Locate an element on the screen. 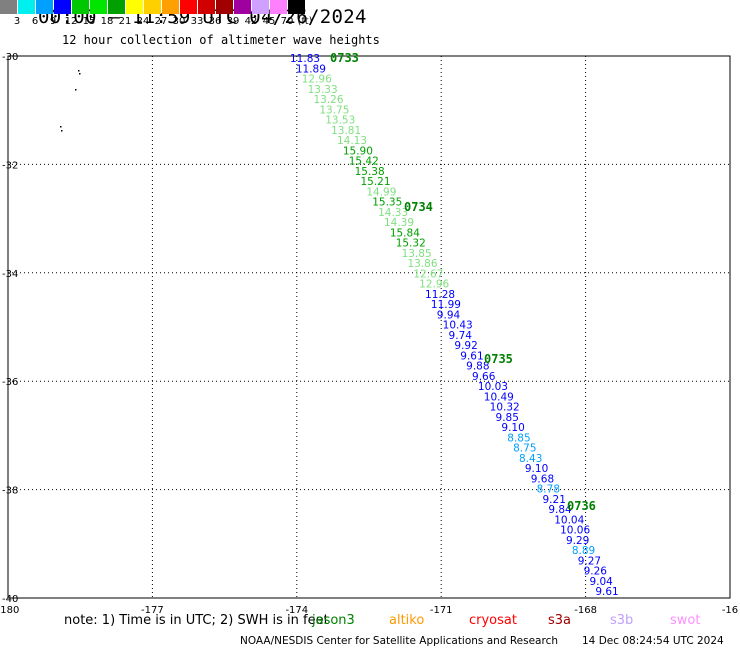  scale-label: 12 is located at coordinates (71, 21).